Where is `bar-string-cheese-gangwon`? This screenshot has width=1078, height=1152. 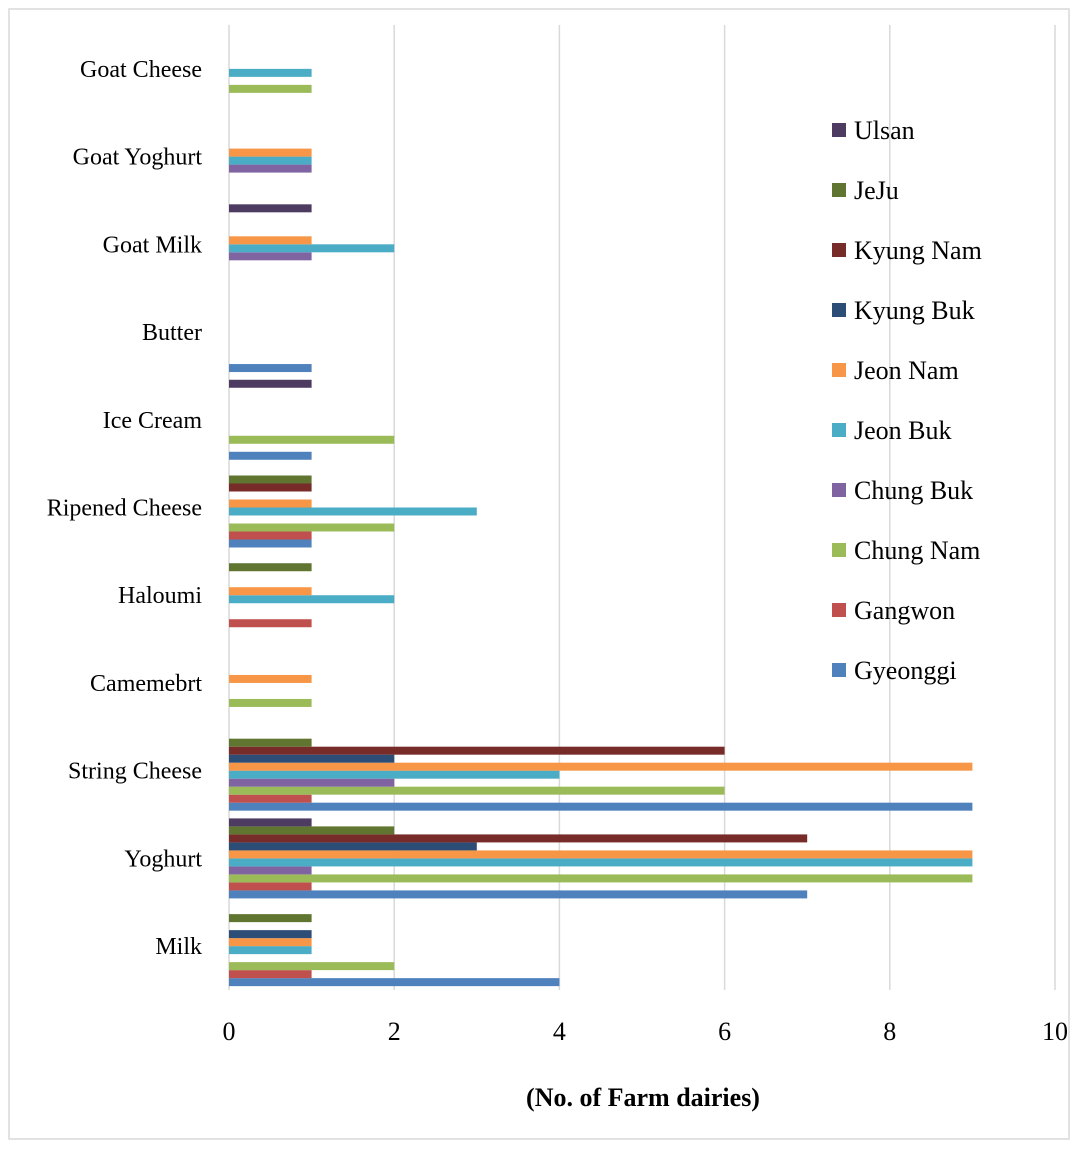
bar-string-cheese-gangwon is located at coordinates (270, 798).